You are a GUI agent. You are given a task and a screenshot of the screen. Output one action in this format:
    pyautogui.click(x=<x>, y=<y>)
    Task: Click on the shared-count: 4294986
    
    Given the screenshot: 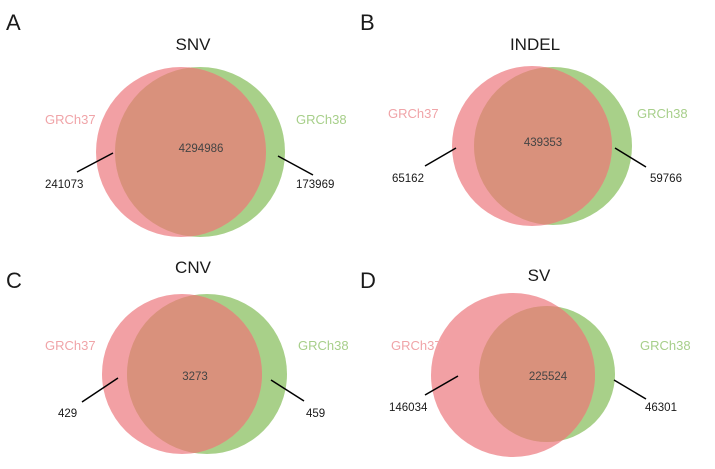 What is the action you would take?
    pyautogui.click(x=201, y=149)
    